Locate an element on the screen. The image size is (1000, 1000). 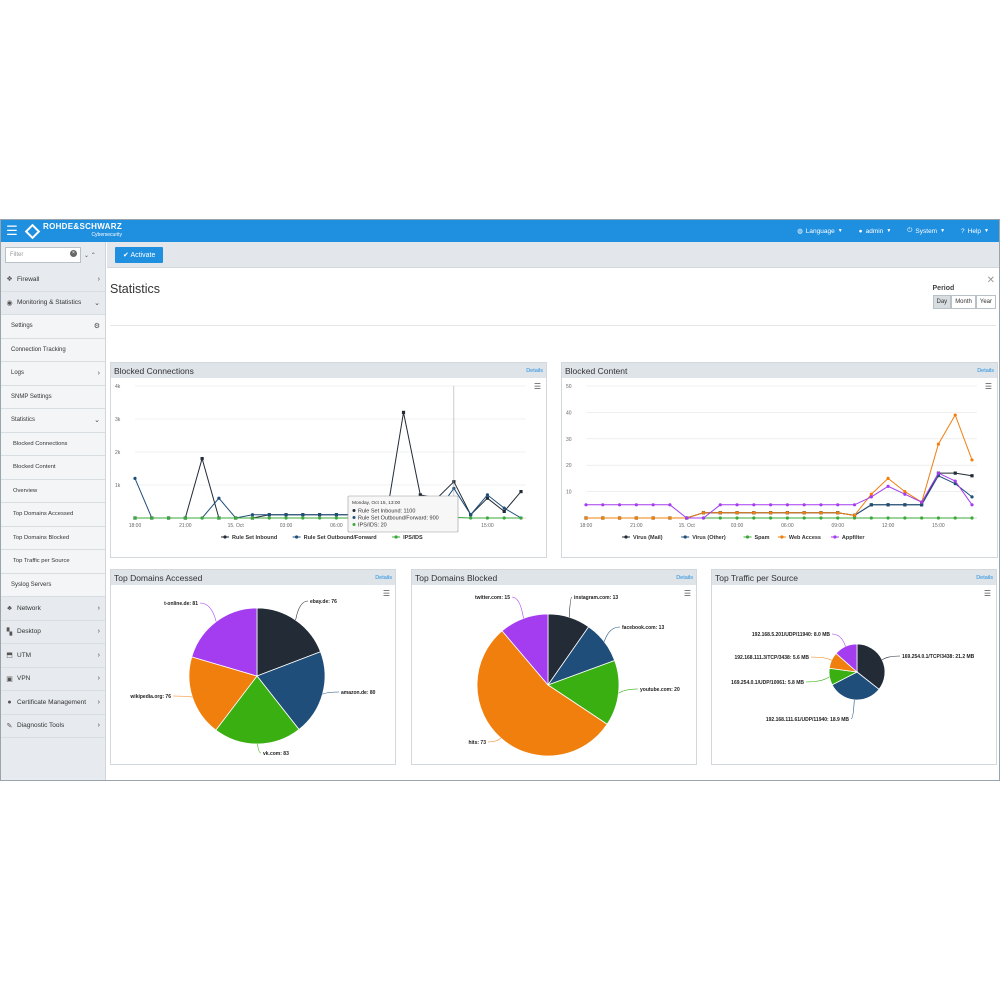
y-tick-label: 4k is located at coordinates (118, 387).